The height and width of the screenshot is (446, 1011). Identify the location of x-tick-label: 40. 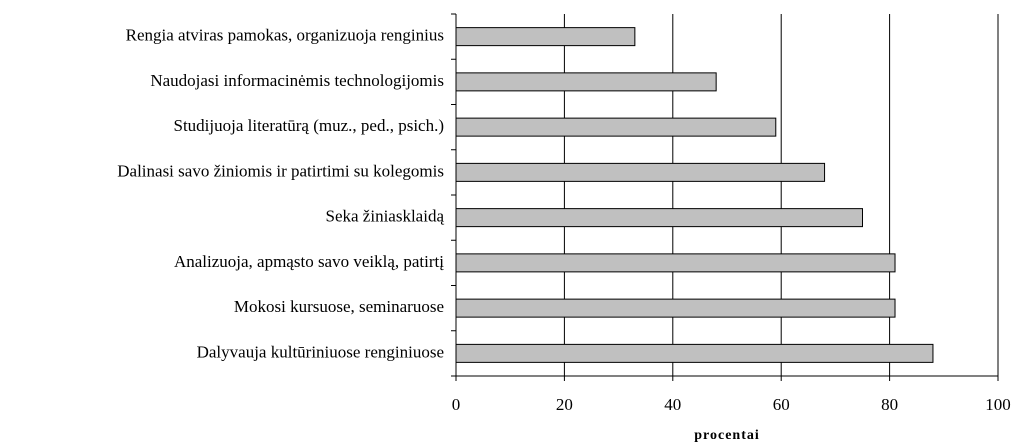
(672, 404).